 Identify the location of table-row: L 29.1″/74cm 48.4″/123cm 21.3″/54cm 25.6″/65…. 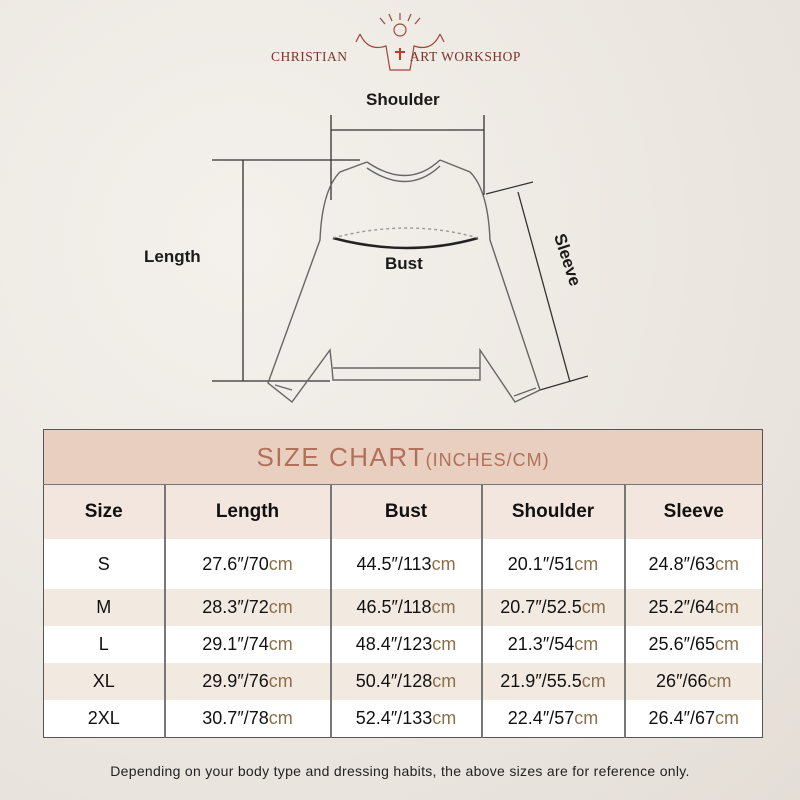
(403, 644).